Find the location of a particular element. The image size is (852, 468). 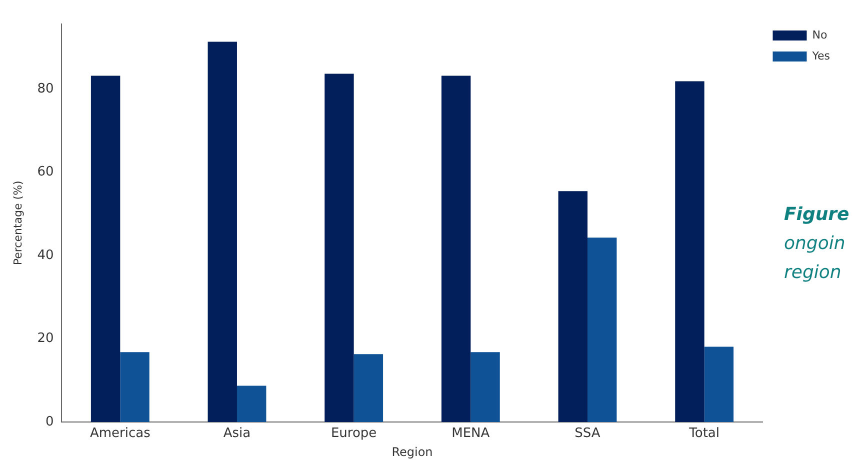

x-tick-label: MENA is located at coordinates (471, 434).